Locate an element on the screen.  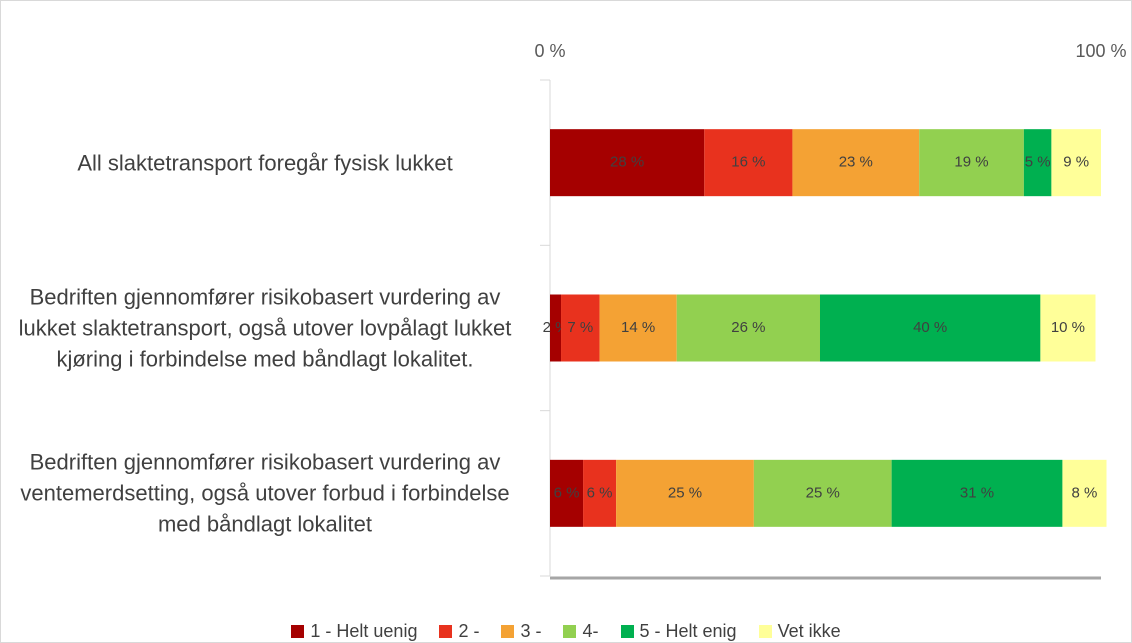
value-label: 26 % is located at coordinates (748, 327).